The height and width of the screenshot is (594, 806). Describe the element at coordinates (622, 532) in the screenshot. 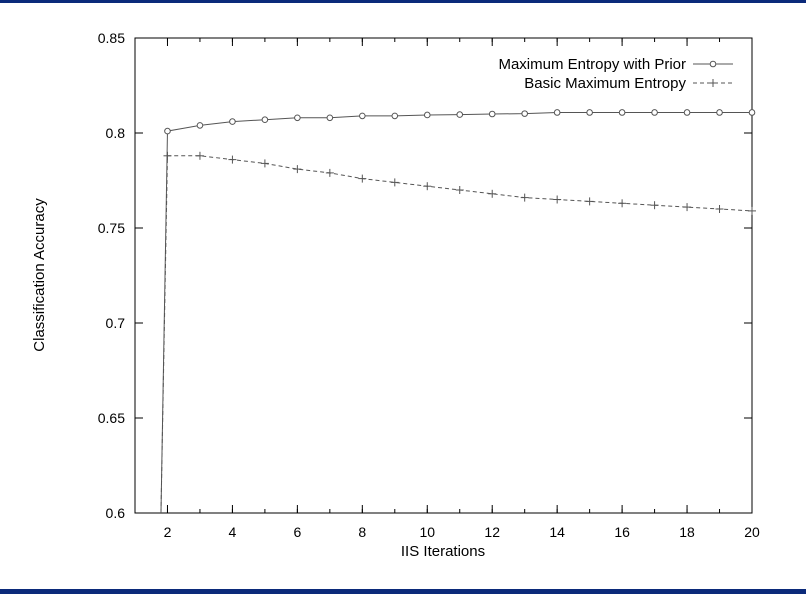

I see `x-tick-label: 16` at that location.